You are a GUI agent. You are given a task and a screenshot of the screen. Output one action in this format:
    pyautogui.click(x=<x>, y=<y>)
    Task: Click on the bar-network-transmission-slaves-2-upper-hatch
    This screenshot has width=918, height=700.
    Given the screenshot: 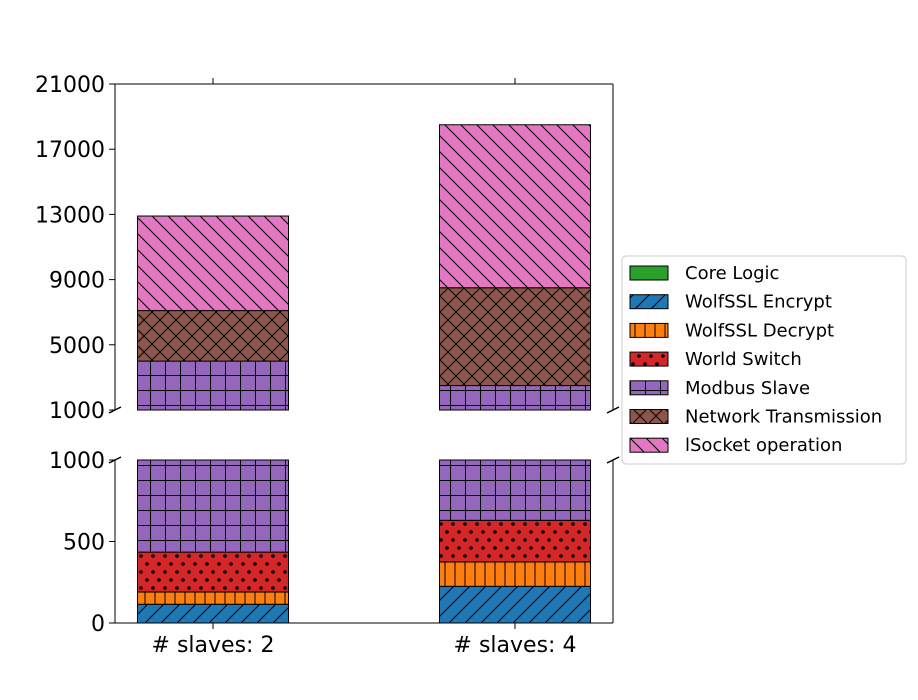 What is the action you would take?
    pyautogui.click(x=213, y=336)
    